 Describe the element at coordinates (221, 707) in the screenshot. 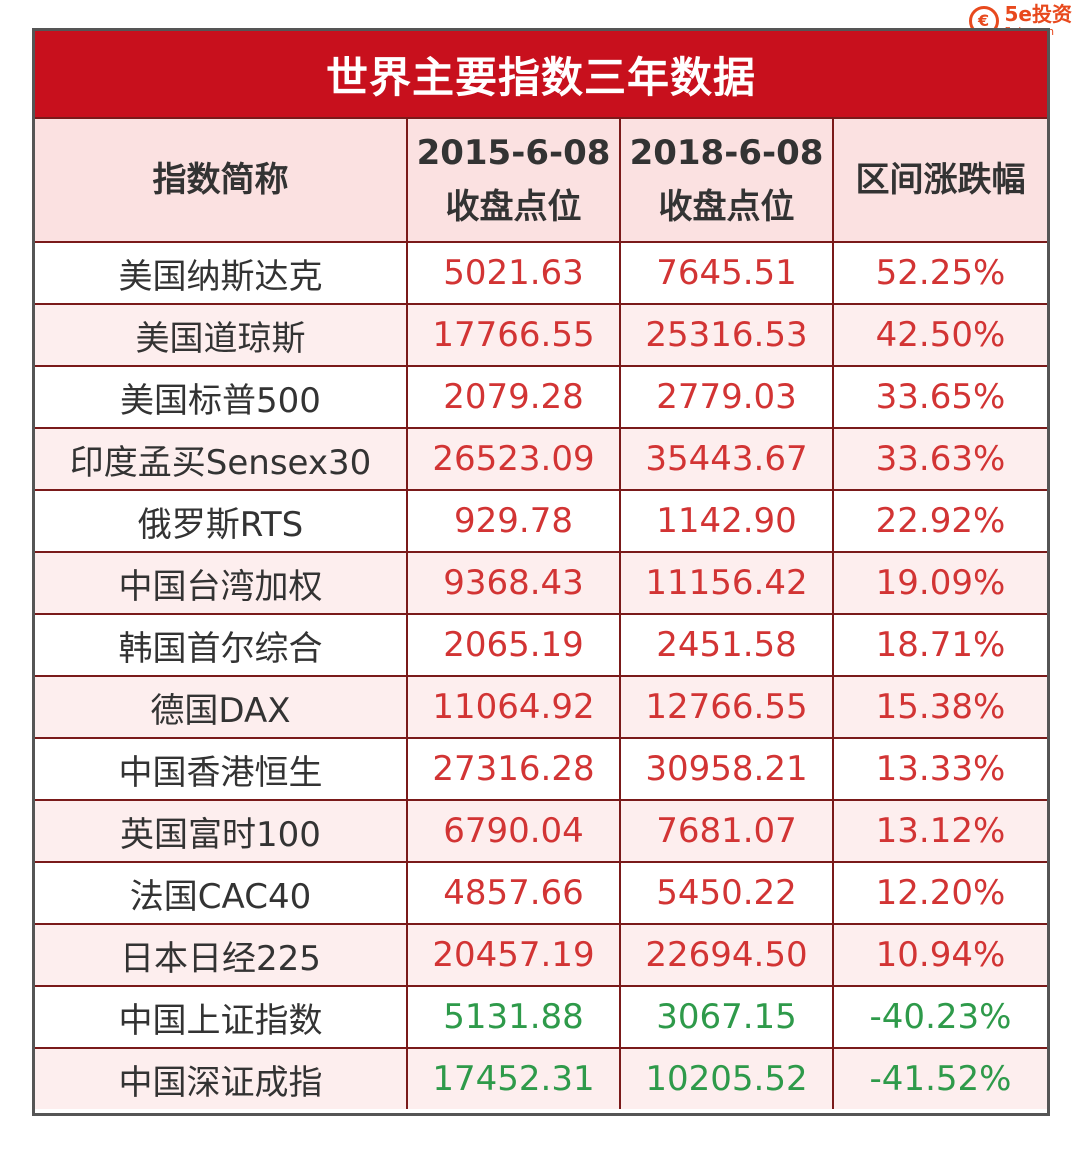

I see `index-name-cell: 德国DAX` at that location.